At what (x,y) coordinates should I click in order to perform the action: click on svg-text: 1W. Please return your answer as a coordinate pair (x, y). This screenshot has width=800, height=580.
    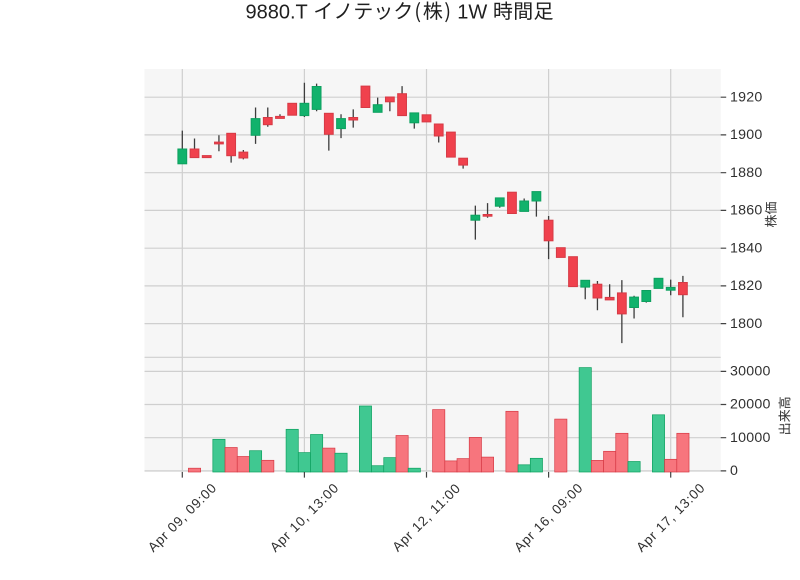
    Looking at the image, I should click on (472, 12).